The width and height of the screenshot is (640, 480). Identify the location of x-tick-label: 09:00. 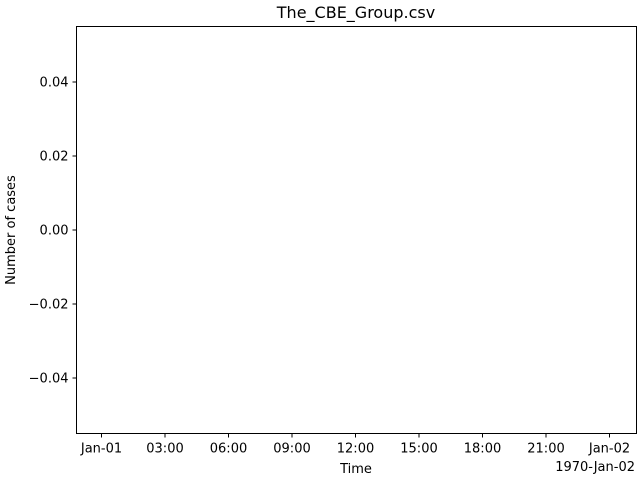
(291, 449).